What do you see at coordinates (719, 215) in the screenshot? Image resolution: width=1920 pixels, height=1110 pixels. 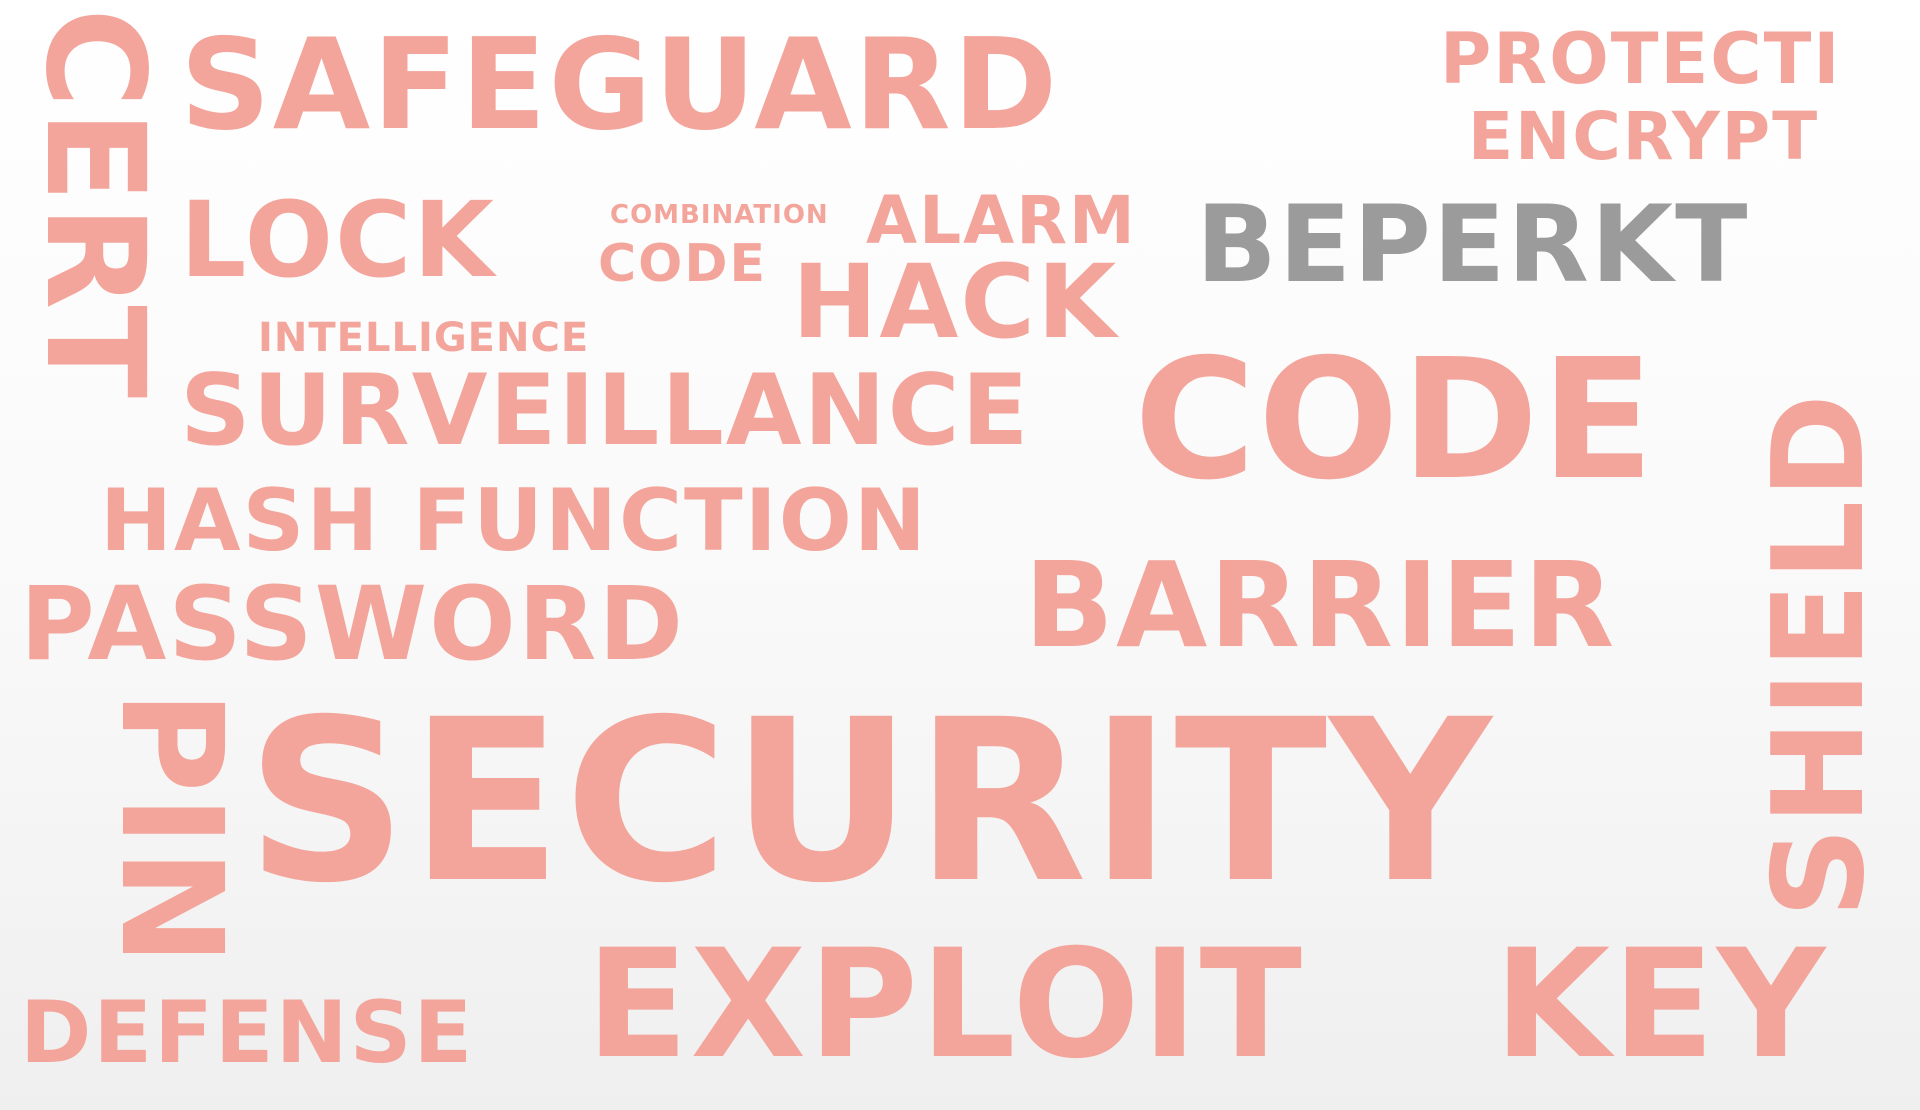 I see `word-combination: COMBINATION` at bounding box center [719, 215].